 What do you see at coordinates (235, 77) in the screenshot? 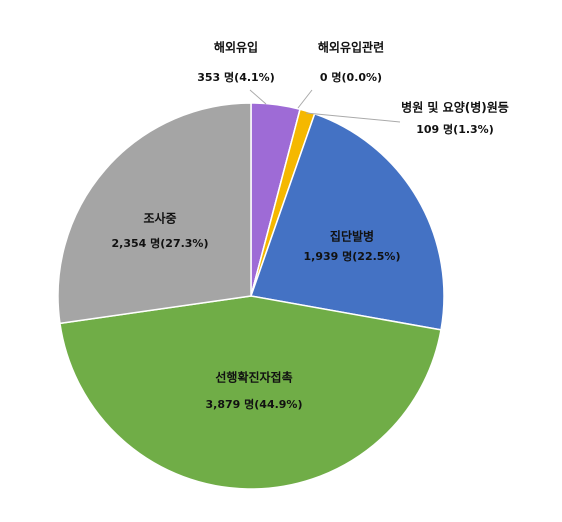
I see `slice-value-label: 353 명(4.1%)` at bounding box center [235, 77].